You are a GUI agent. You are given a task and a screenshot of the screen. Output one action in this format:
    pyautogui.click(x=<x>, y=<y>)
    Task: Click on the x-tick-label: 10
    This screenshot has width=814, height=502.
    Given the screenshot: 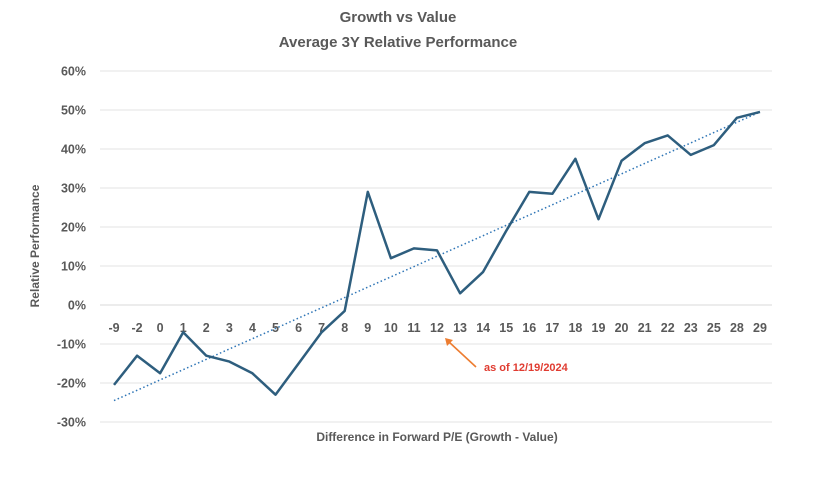 What is the action you would take?
    pyautogui.click(x=391, y=328)
    